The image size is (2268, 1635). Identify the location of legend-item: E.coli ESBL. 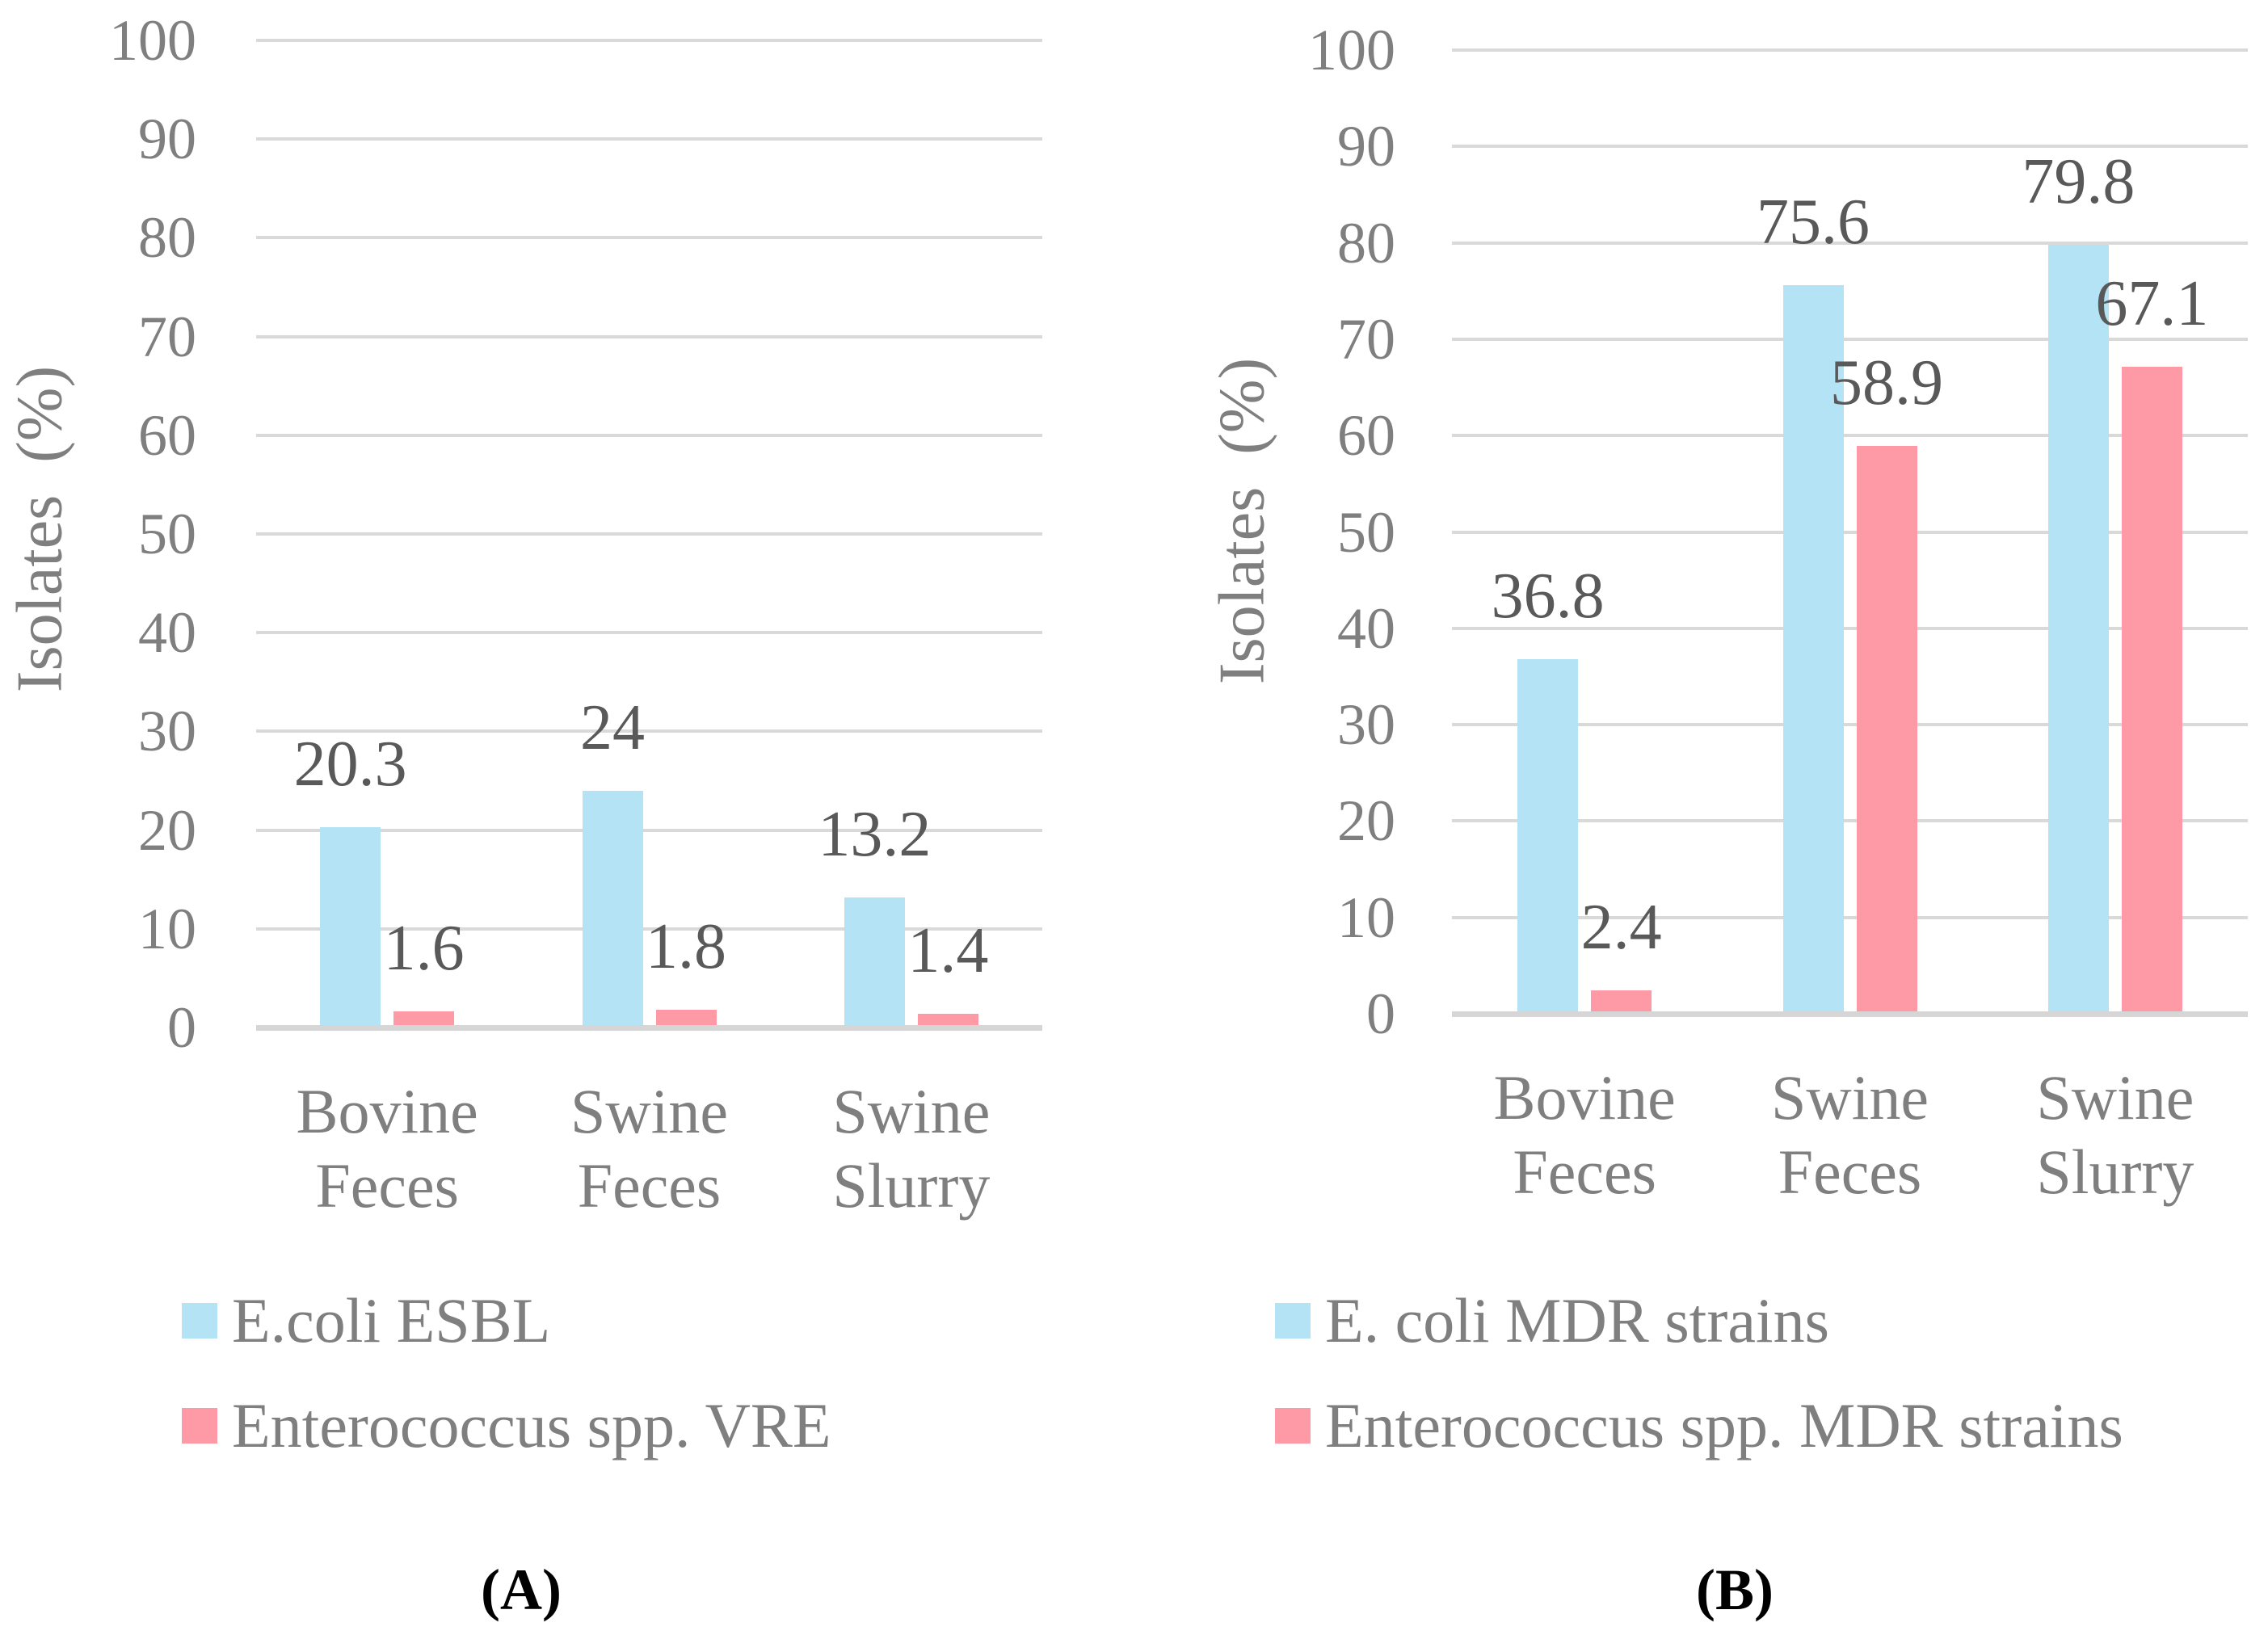
(366, 1320).